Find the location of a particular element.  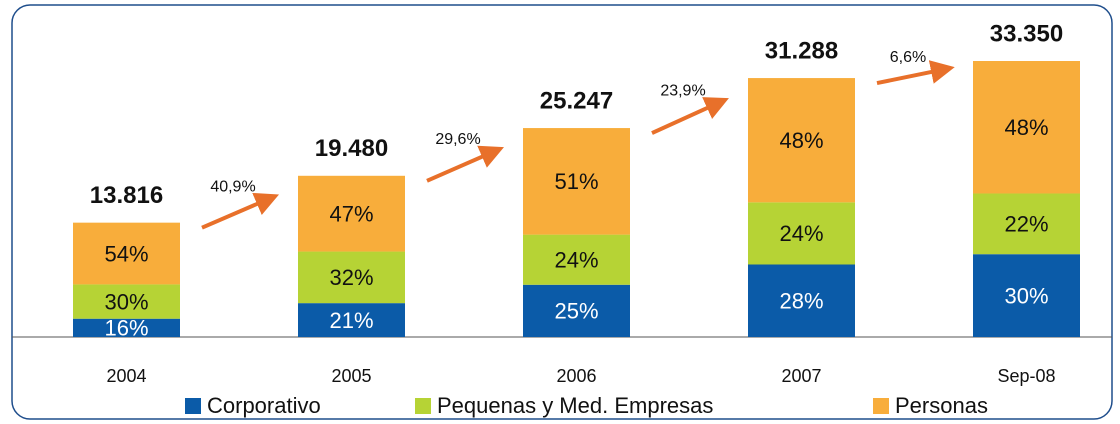

growth-label: 23,9% is located at coordinates (682, 90).